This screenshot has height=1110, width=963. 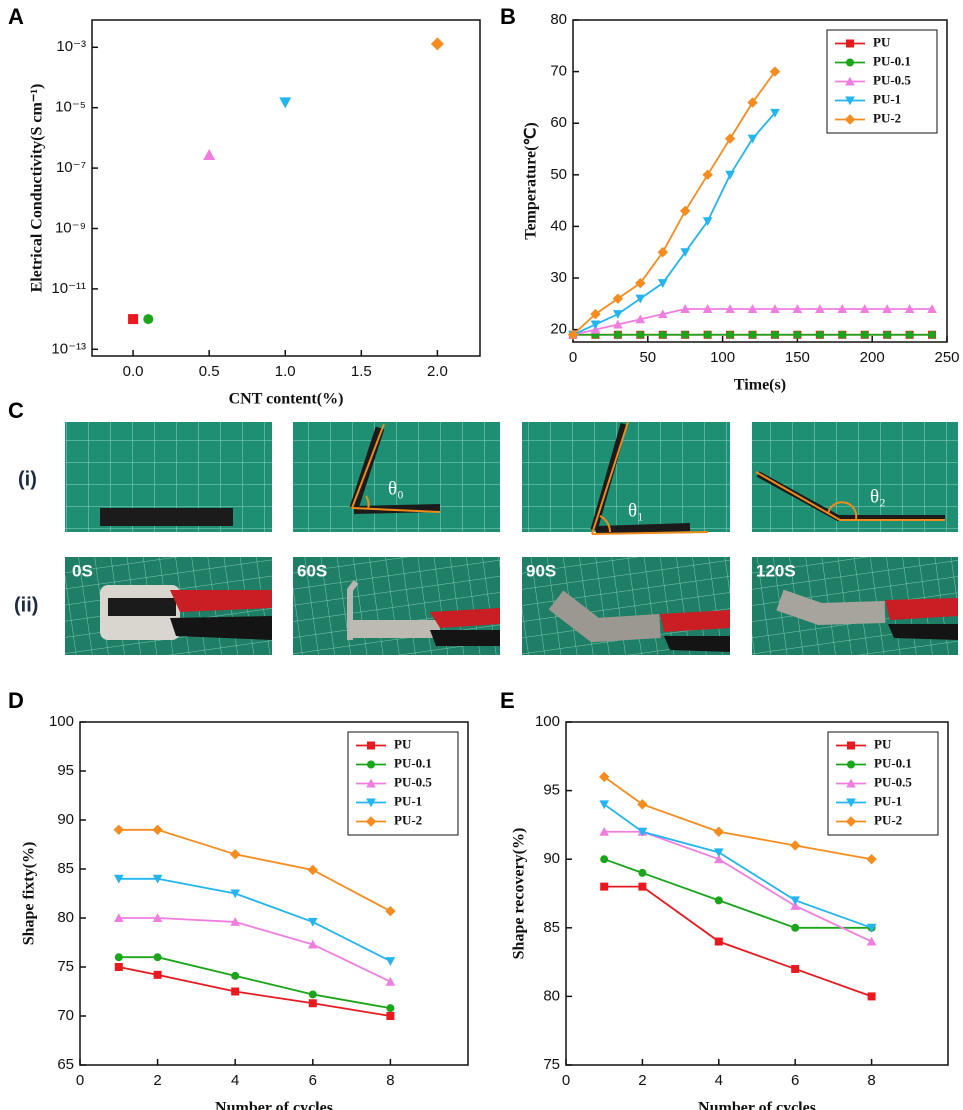 What do you see at coordinates (16, 16) in the screenshot?
I see `panel-label: A` at bounding box center [16, 16].